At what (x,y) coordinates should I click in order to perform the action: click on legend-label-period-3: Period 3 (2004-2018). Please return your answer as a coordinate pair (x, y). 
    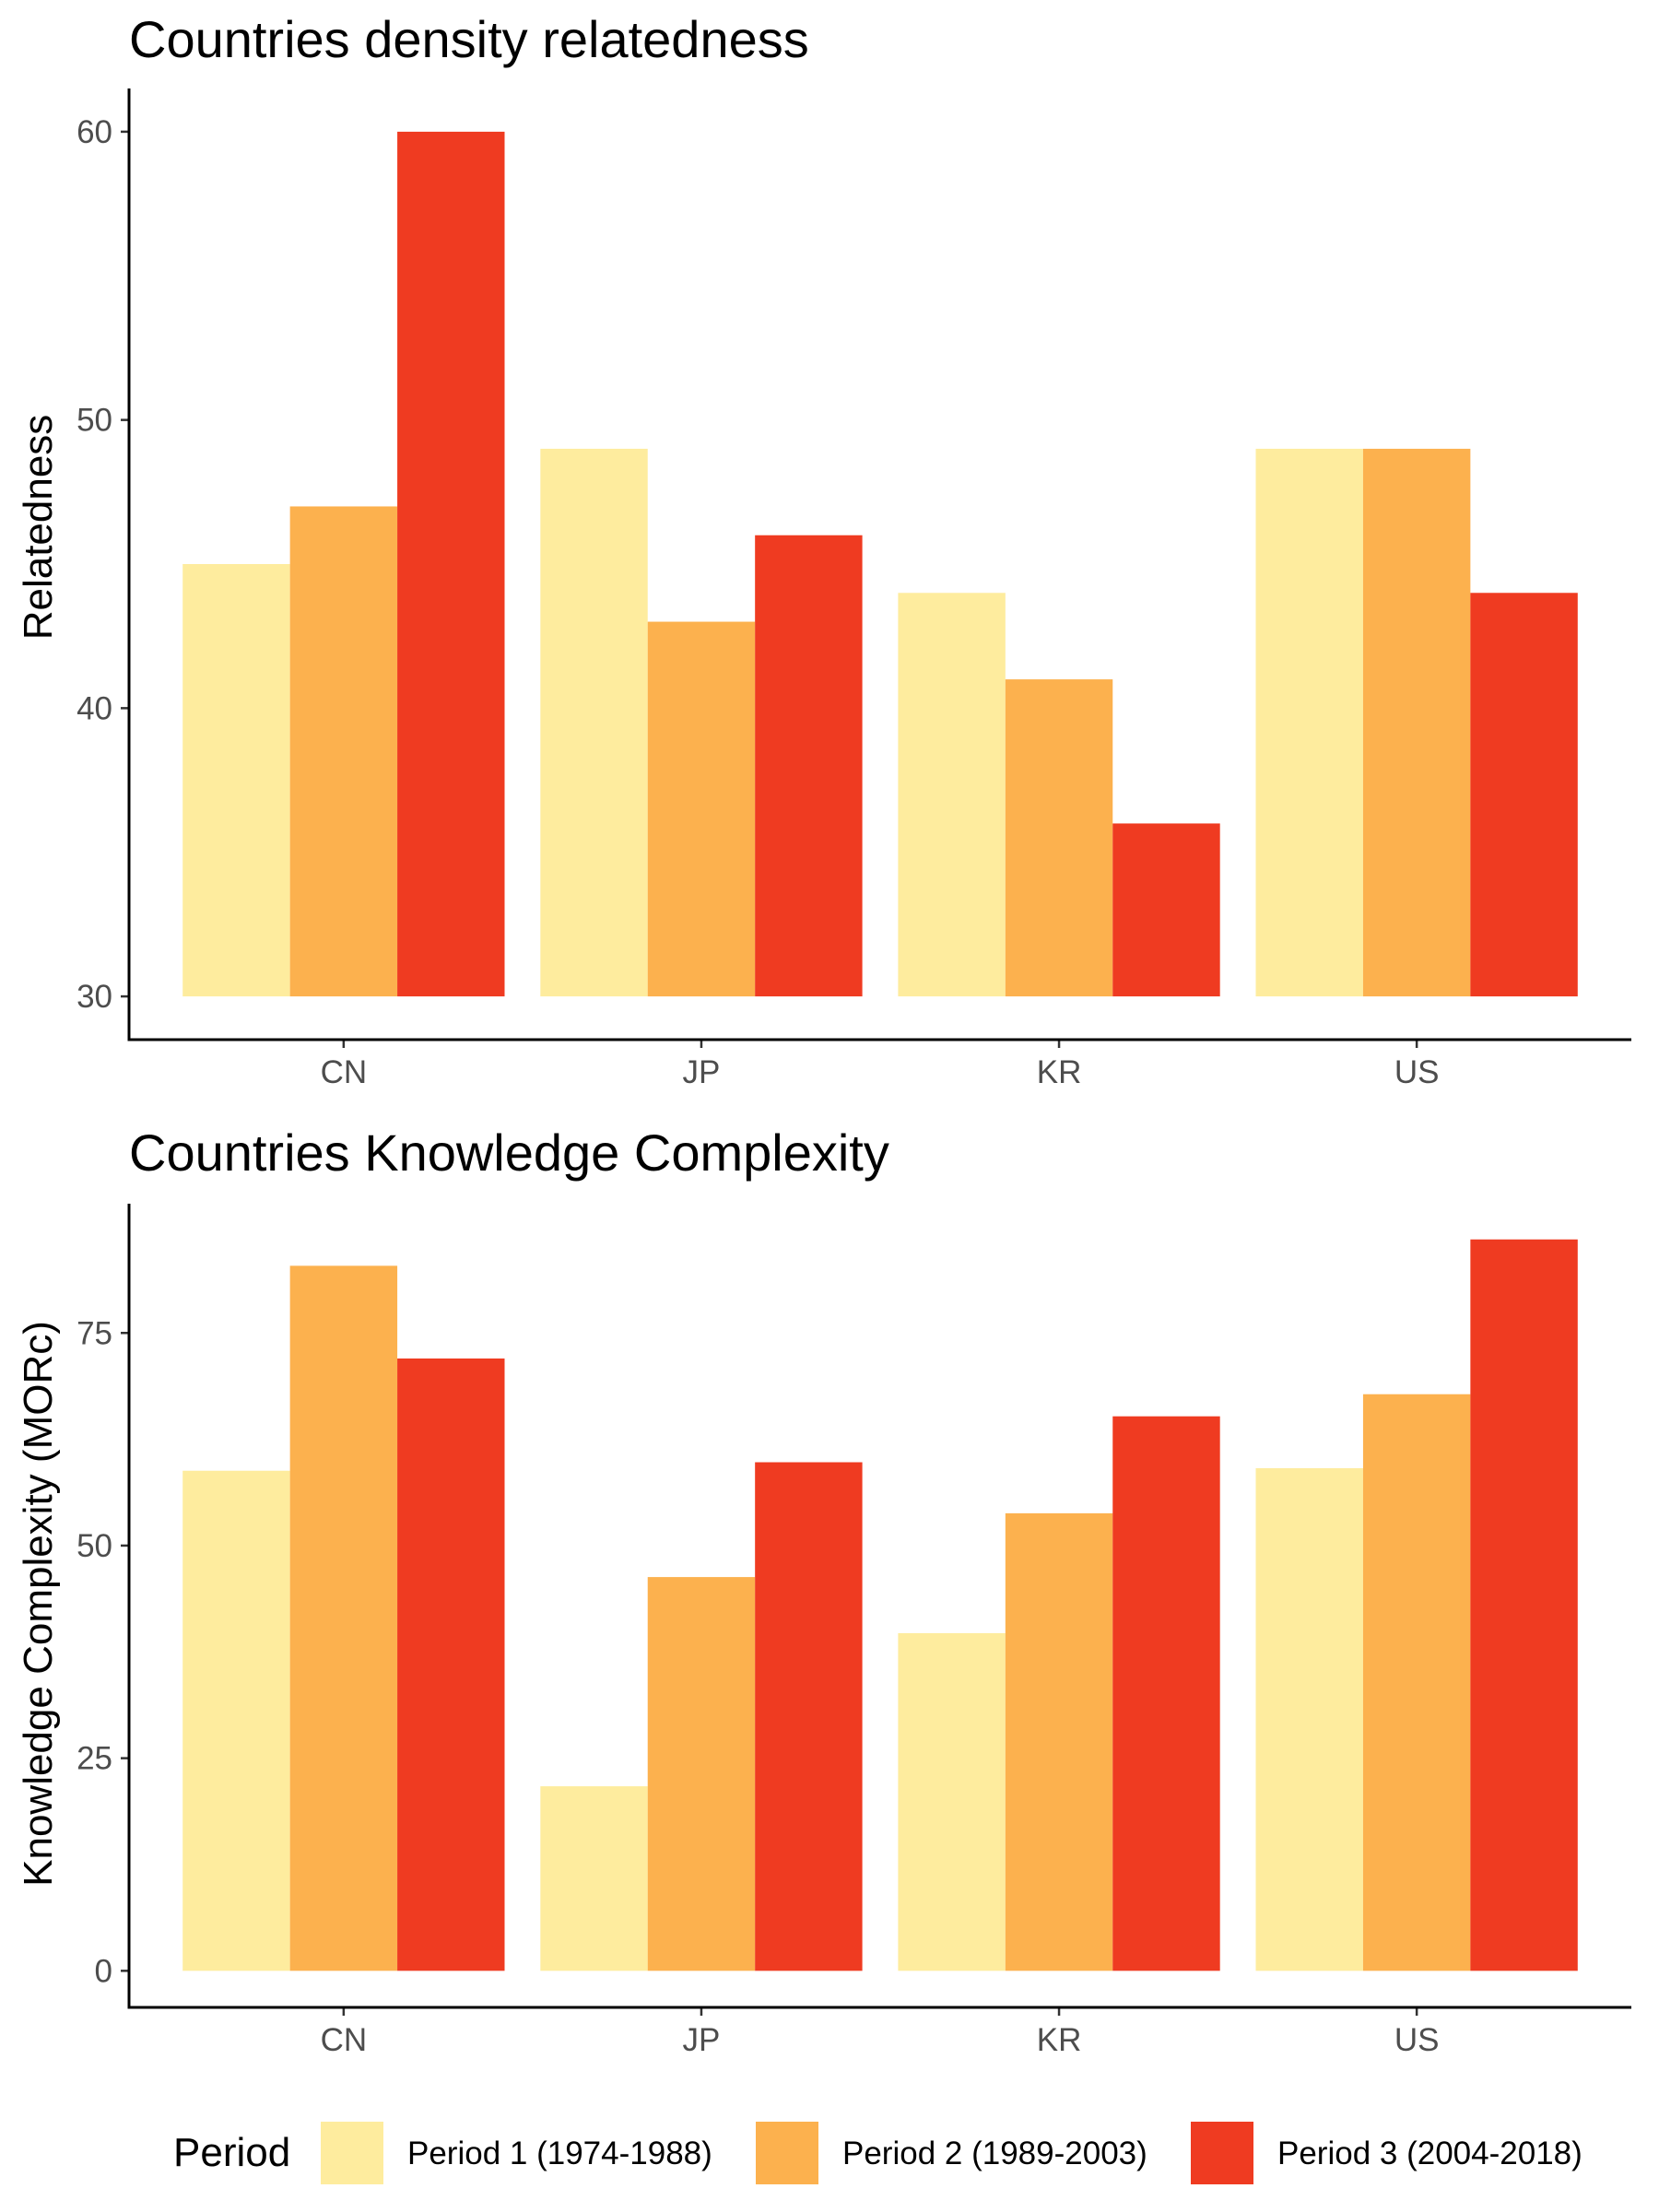
    Looking at the image, I should click on (1430, 2153).